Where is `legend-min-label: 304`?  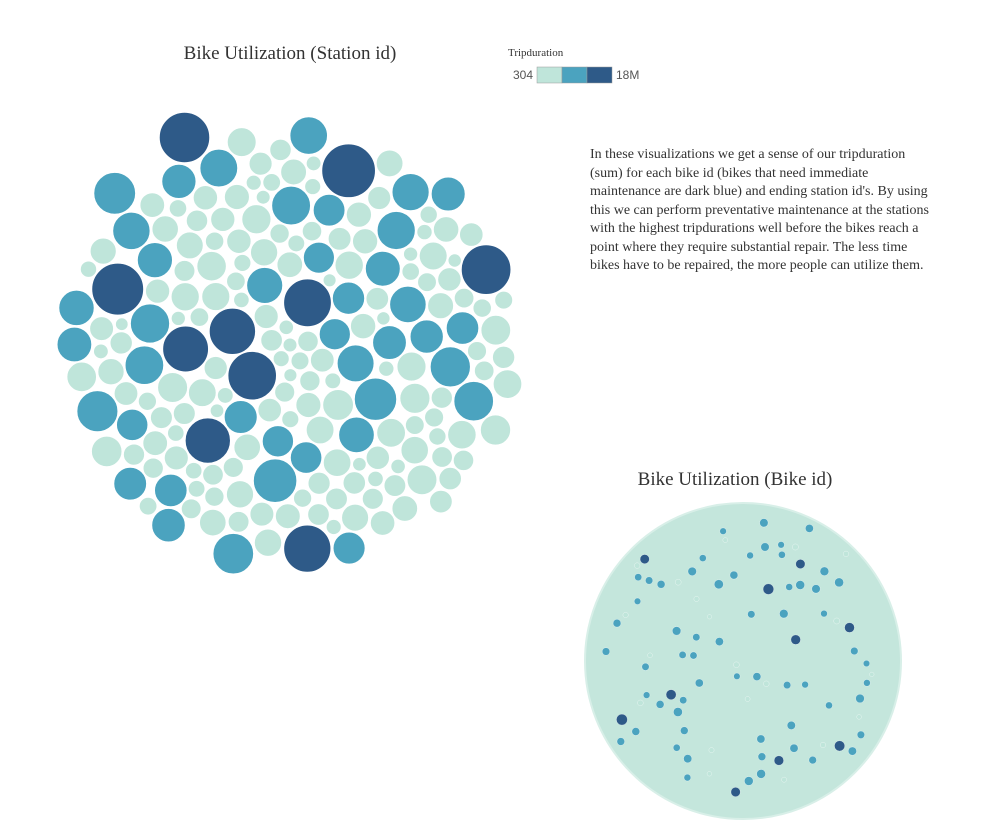 legend-min-label: 304 is located at coordinates (523, 75).